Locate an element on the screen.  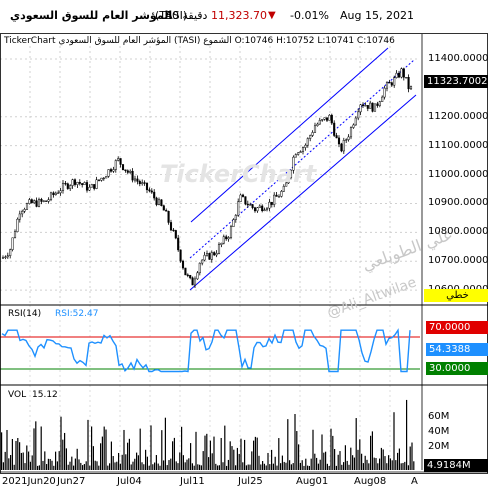
price-tick: 10700.0000 is located at coordinates (458, 261).